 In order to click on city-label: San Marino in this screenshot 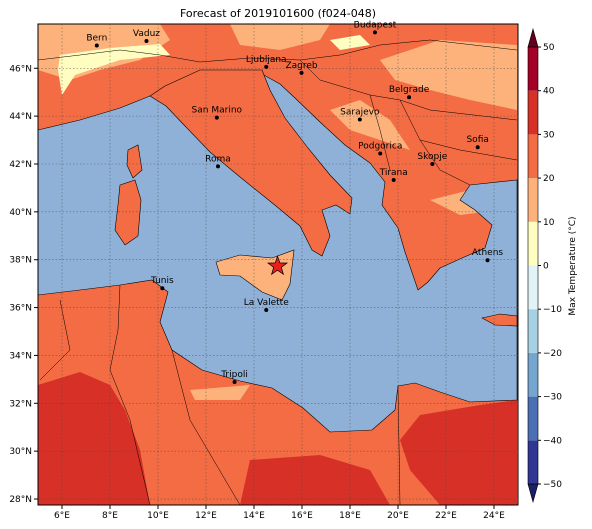, I will do `click(217, 111)`.